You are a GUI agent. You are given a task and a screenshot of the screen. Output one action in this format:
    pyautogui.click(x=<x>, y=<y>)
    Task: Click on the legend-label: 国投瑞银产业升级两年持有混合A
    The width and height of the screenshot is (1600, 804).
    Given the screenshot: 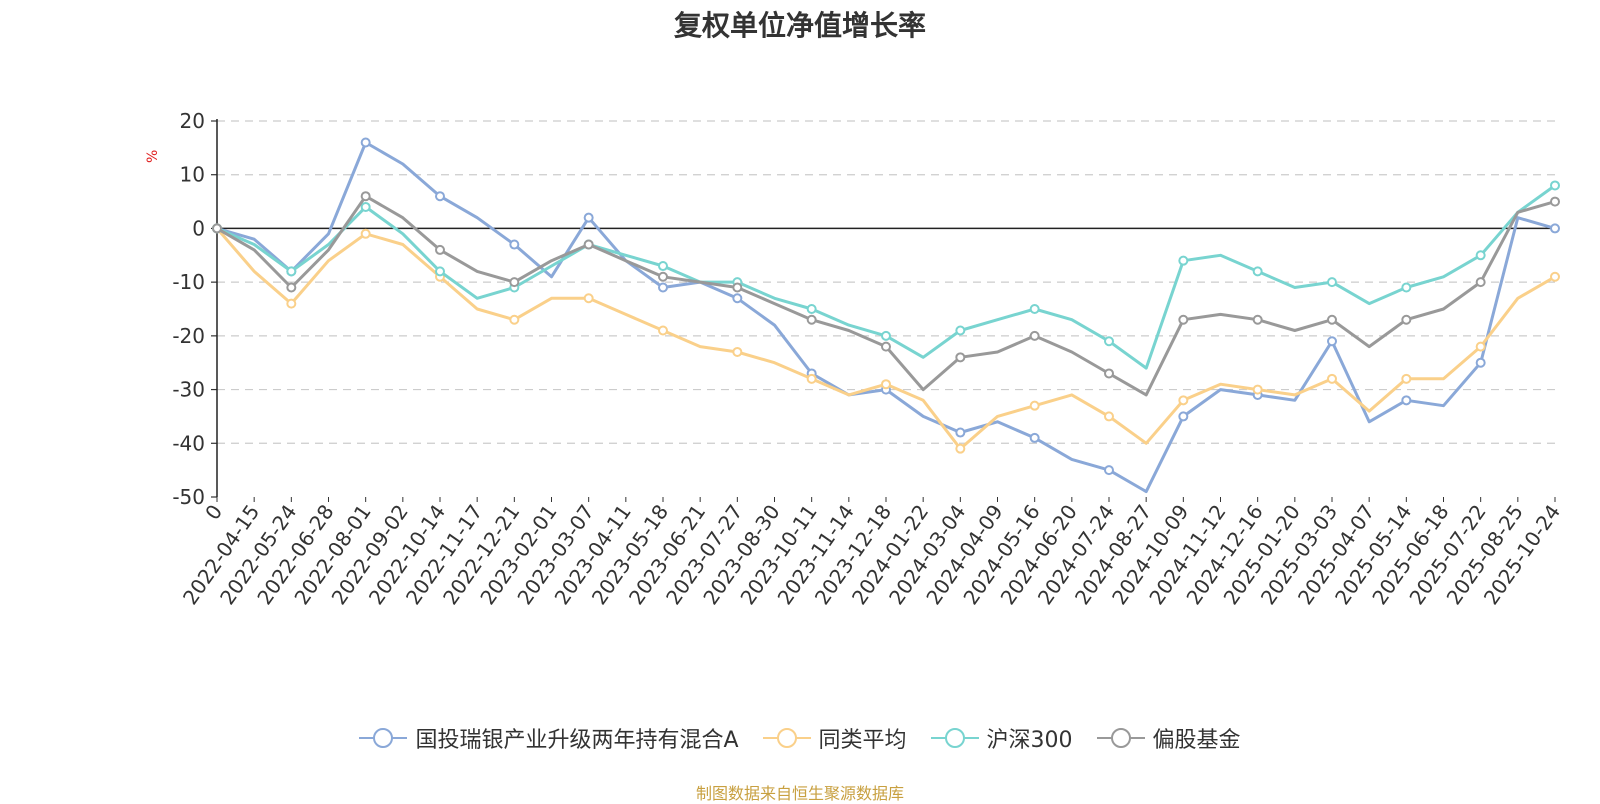 What is the action you would take?
    pyautogui.click(x=577, y=740)
    